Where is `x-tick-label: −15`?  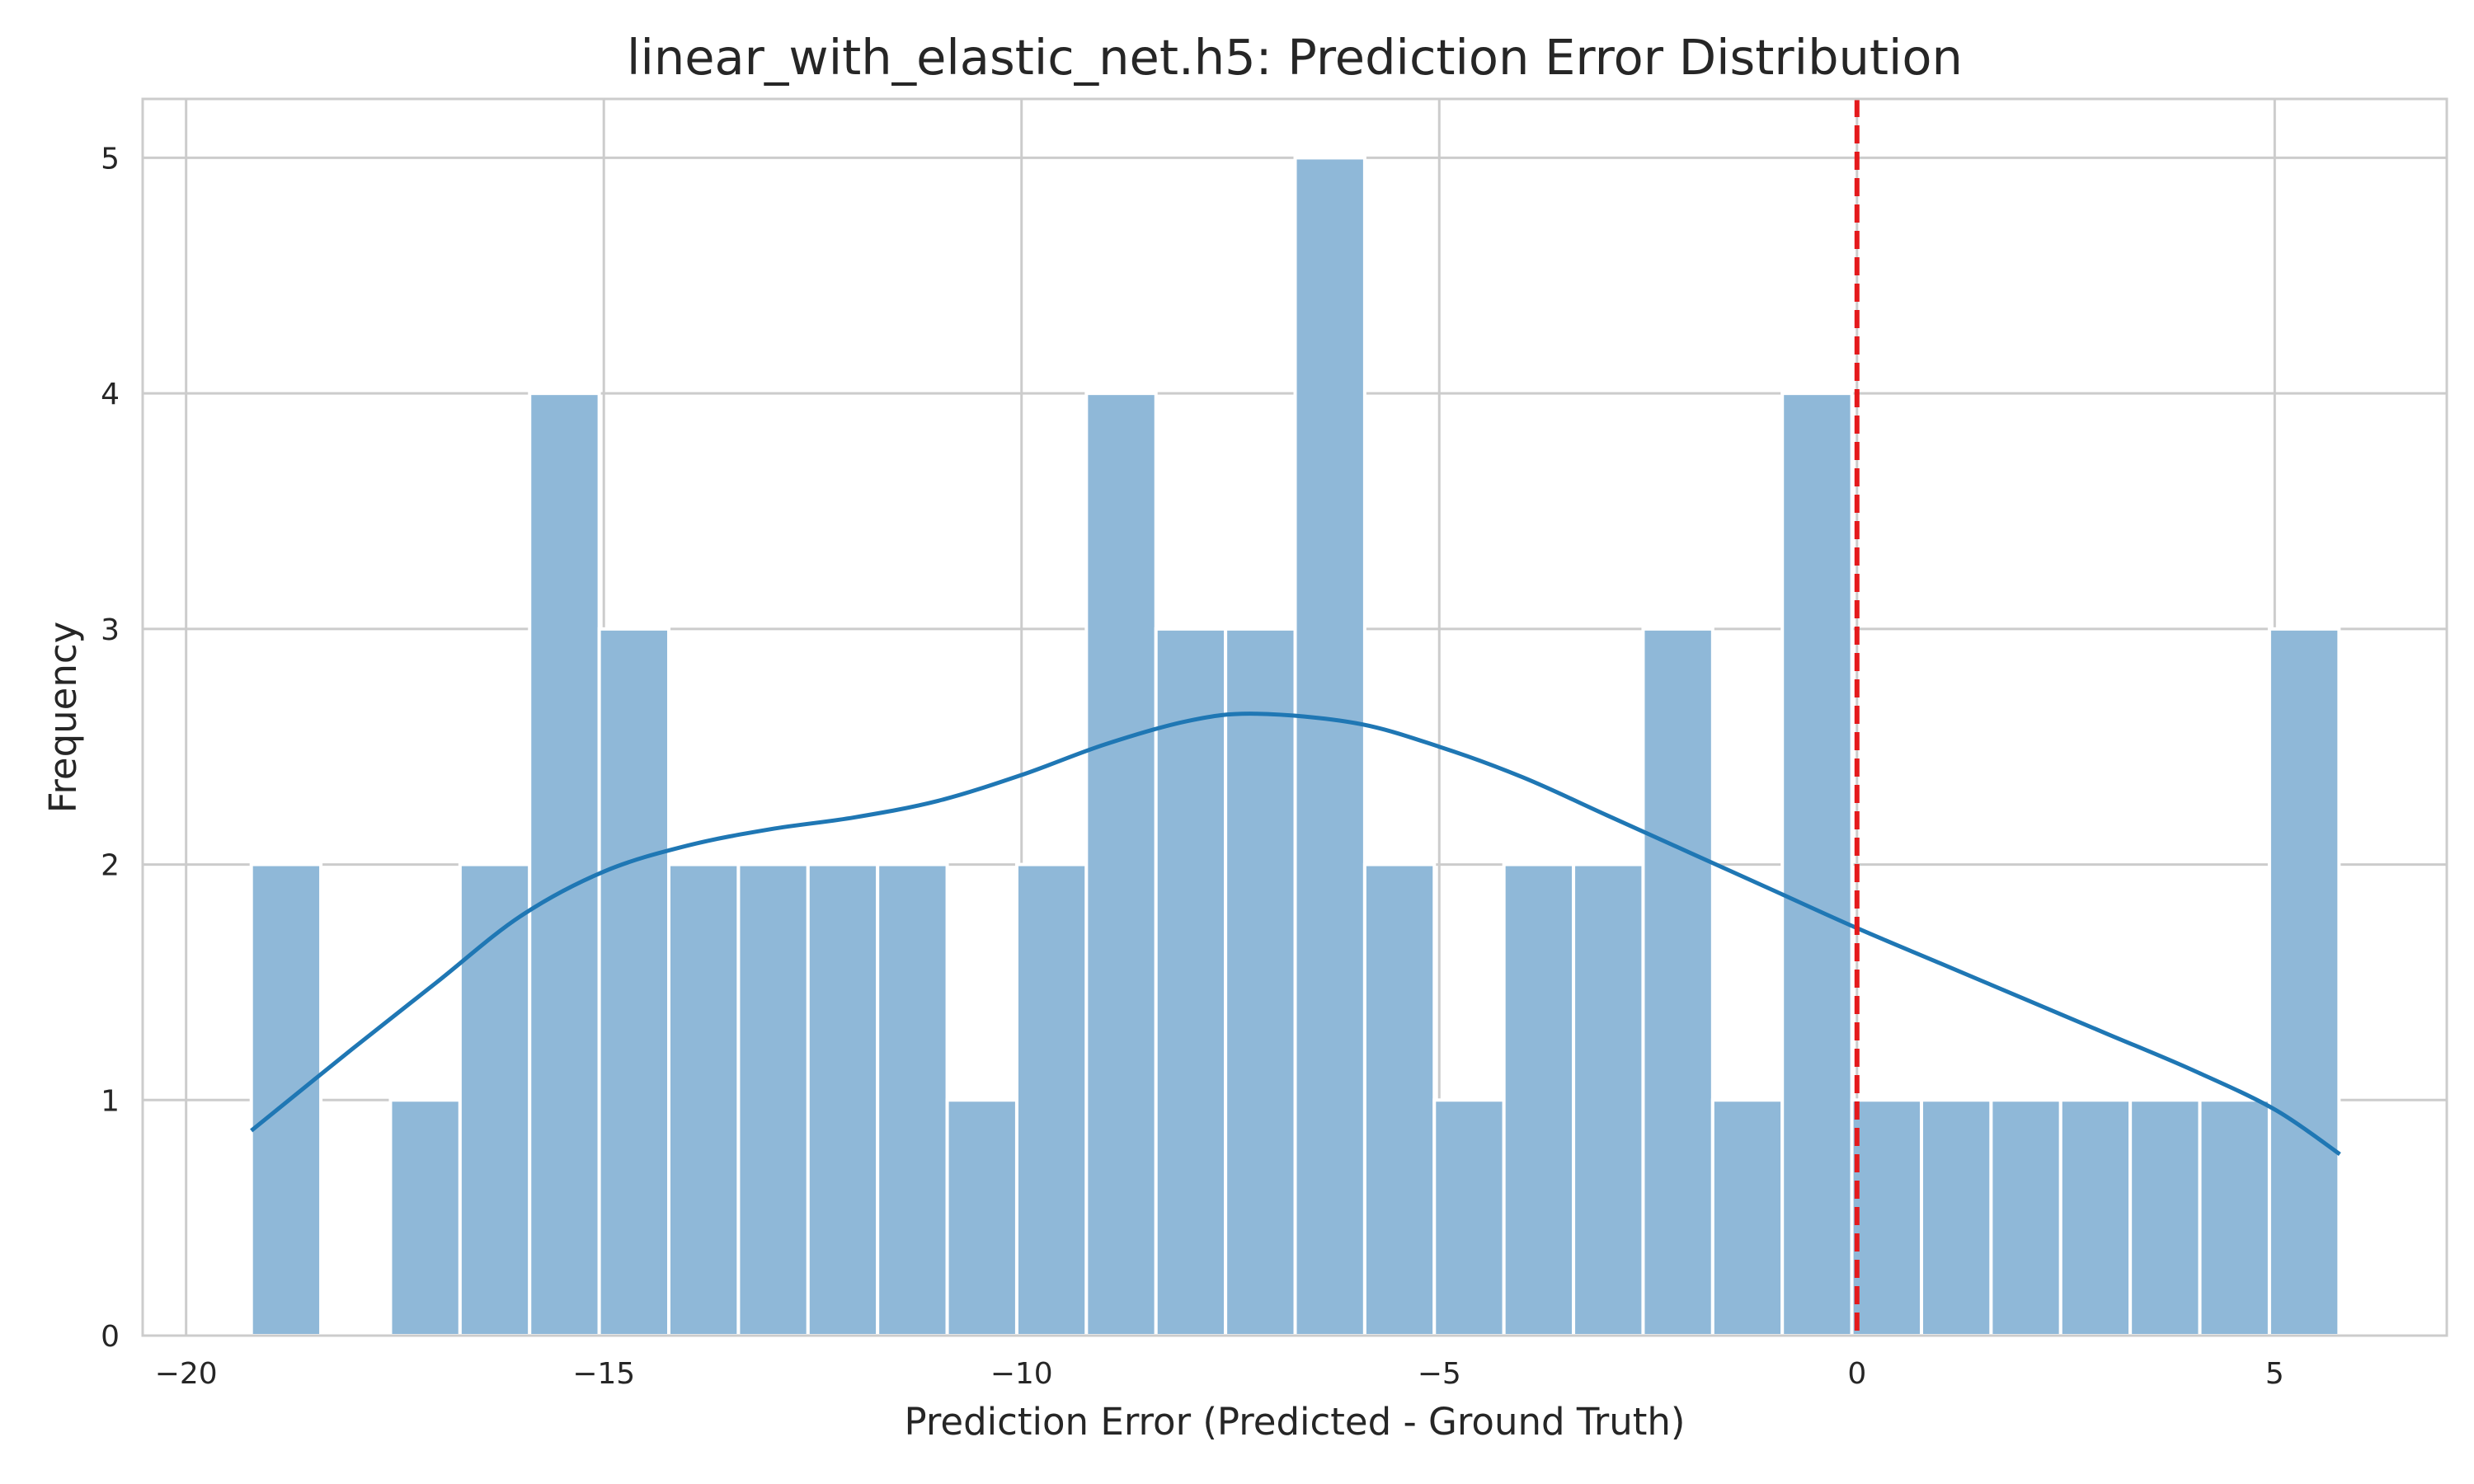 x-tick-label: −15 is located at coordinates (603, 1374).